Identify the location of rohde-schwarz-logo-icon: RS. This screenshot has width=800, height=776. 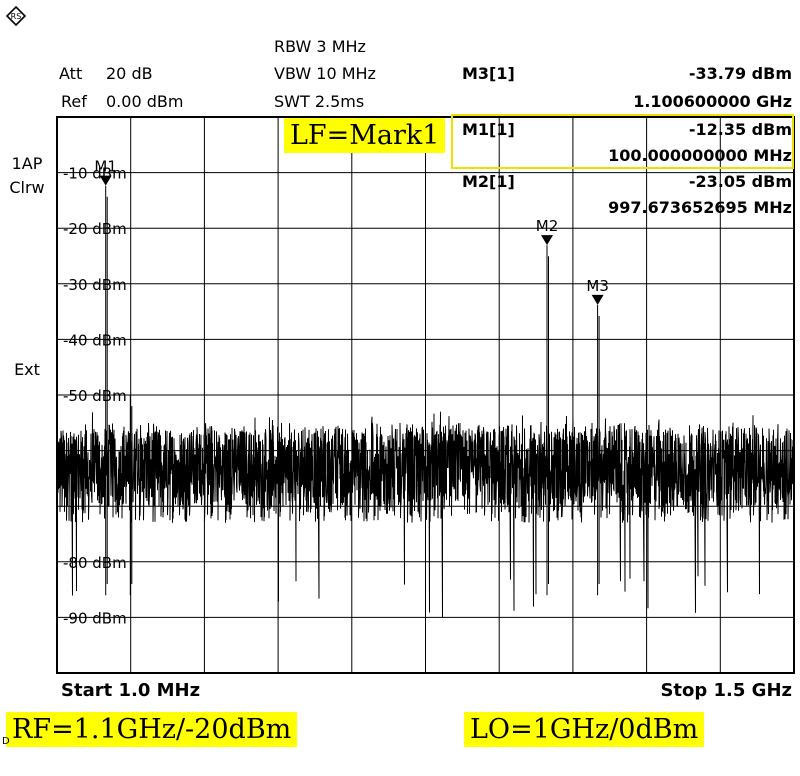
(16, 16).